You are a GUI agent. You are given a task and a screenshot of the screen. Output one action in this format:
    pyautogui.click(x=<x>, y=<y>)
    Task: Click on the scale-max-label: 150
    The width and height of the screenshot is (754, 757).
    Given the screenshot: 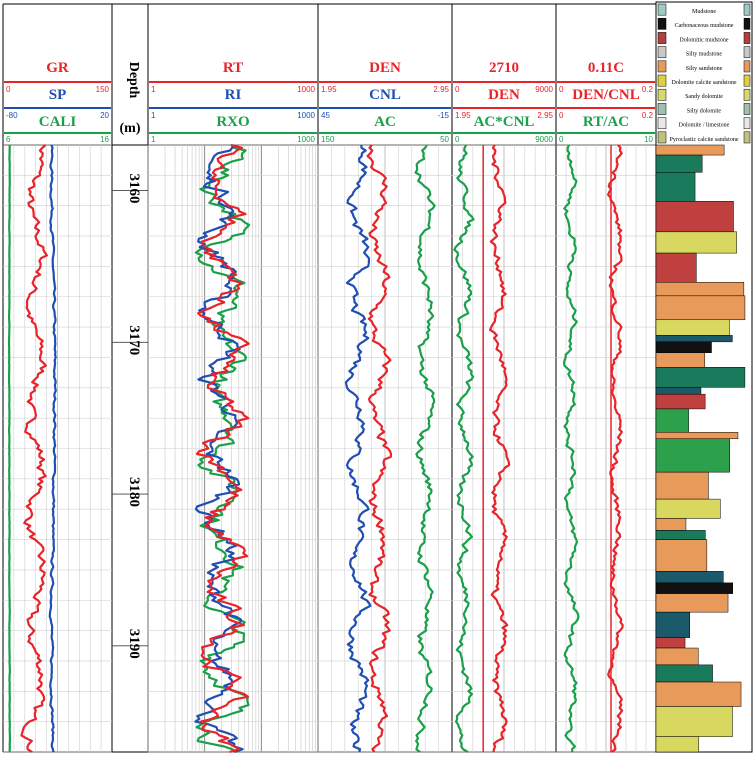 What is the action you would take?
    pyautogui.click(x=103, y=89)
    